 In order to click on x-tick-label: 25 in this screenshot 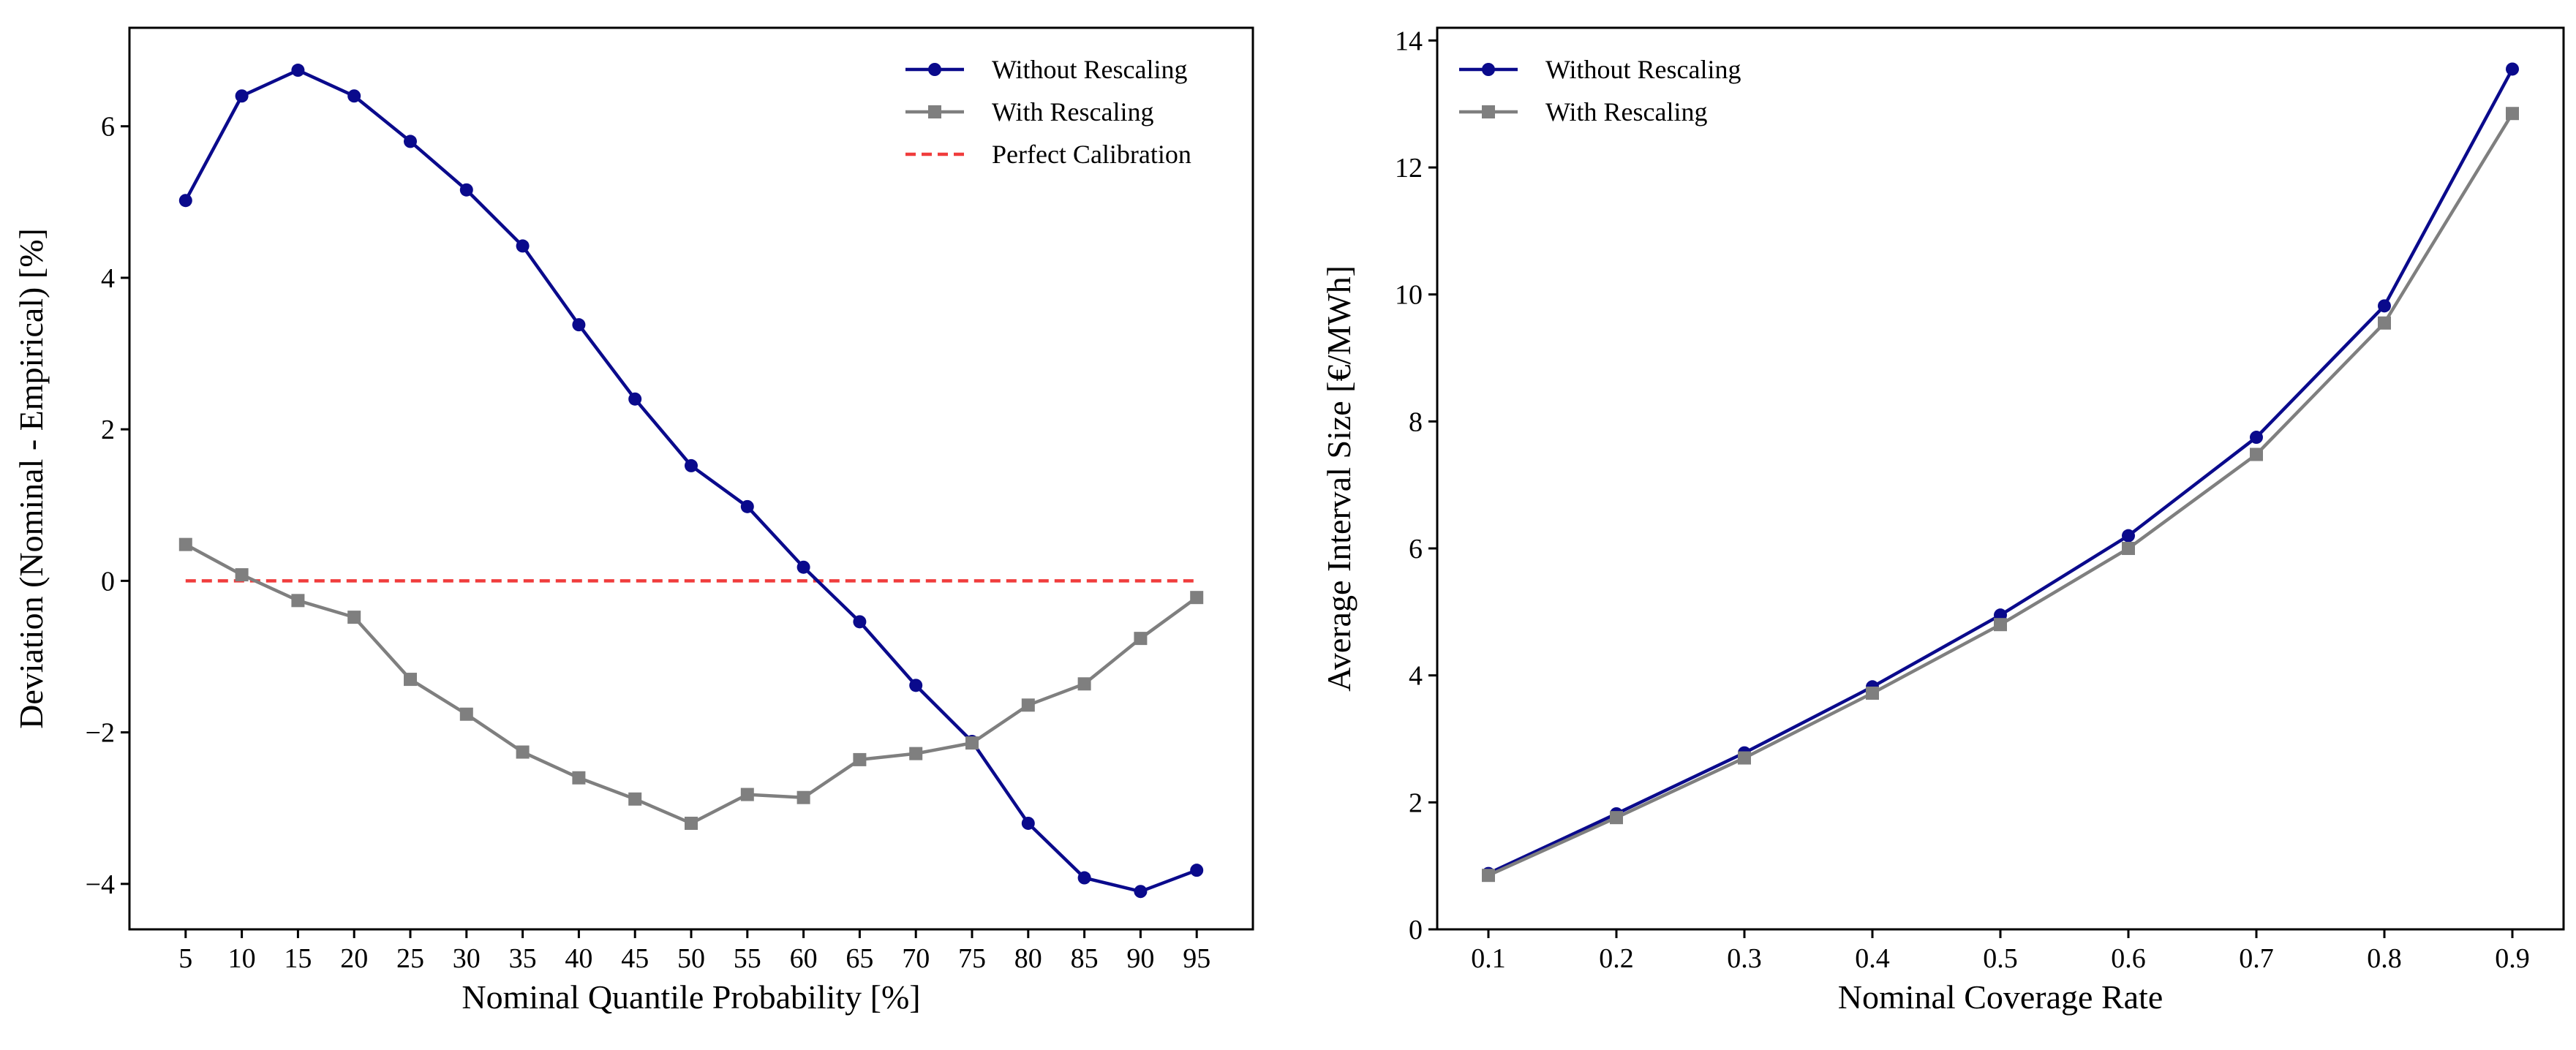, I will do `click(410, 958)`.